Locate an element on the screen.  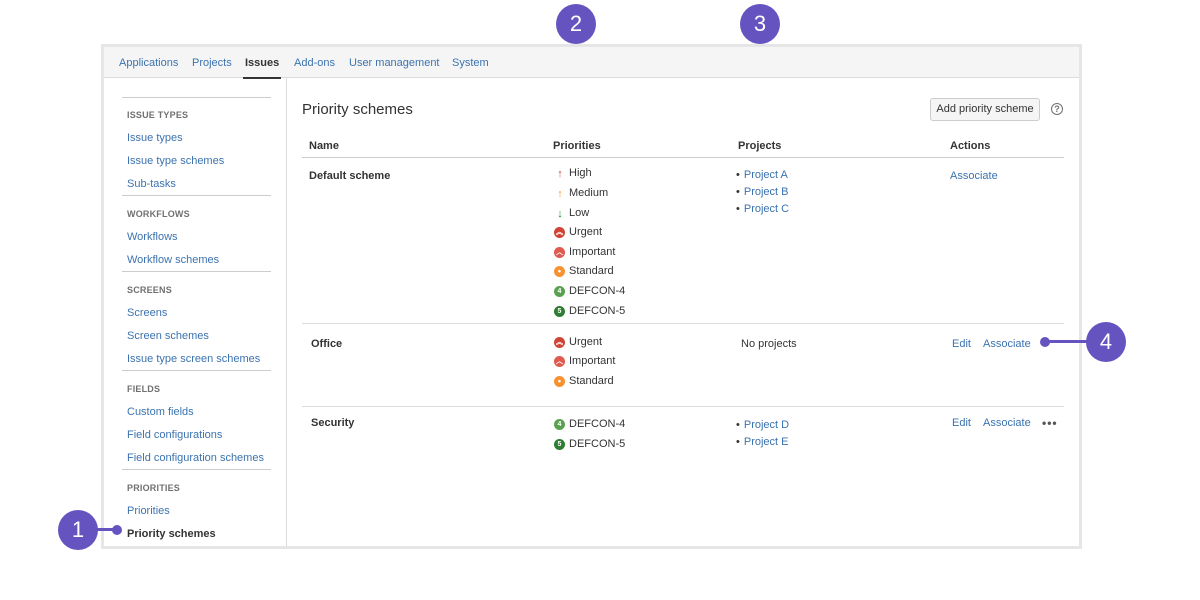
priority-item: ↑ Medium is located at coordinates (581, 193).